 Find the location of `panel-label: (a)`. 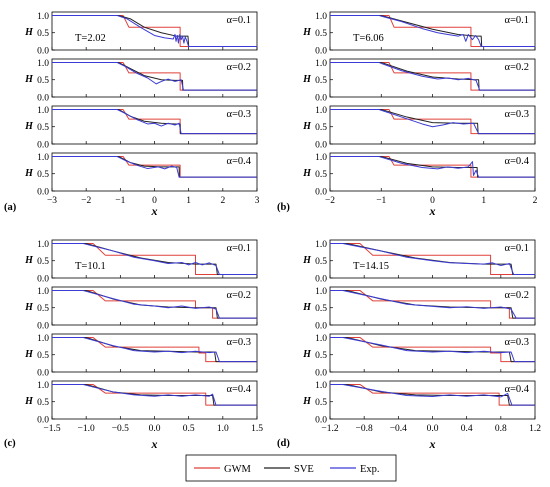

panel-label: (a) is located at coordinates (10, 207).